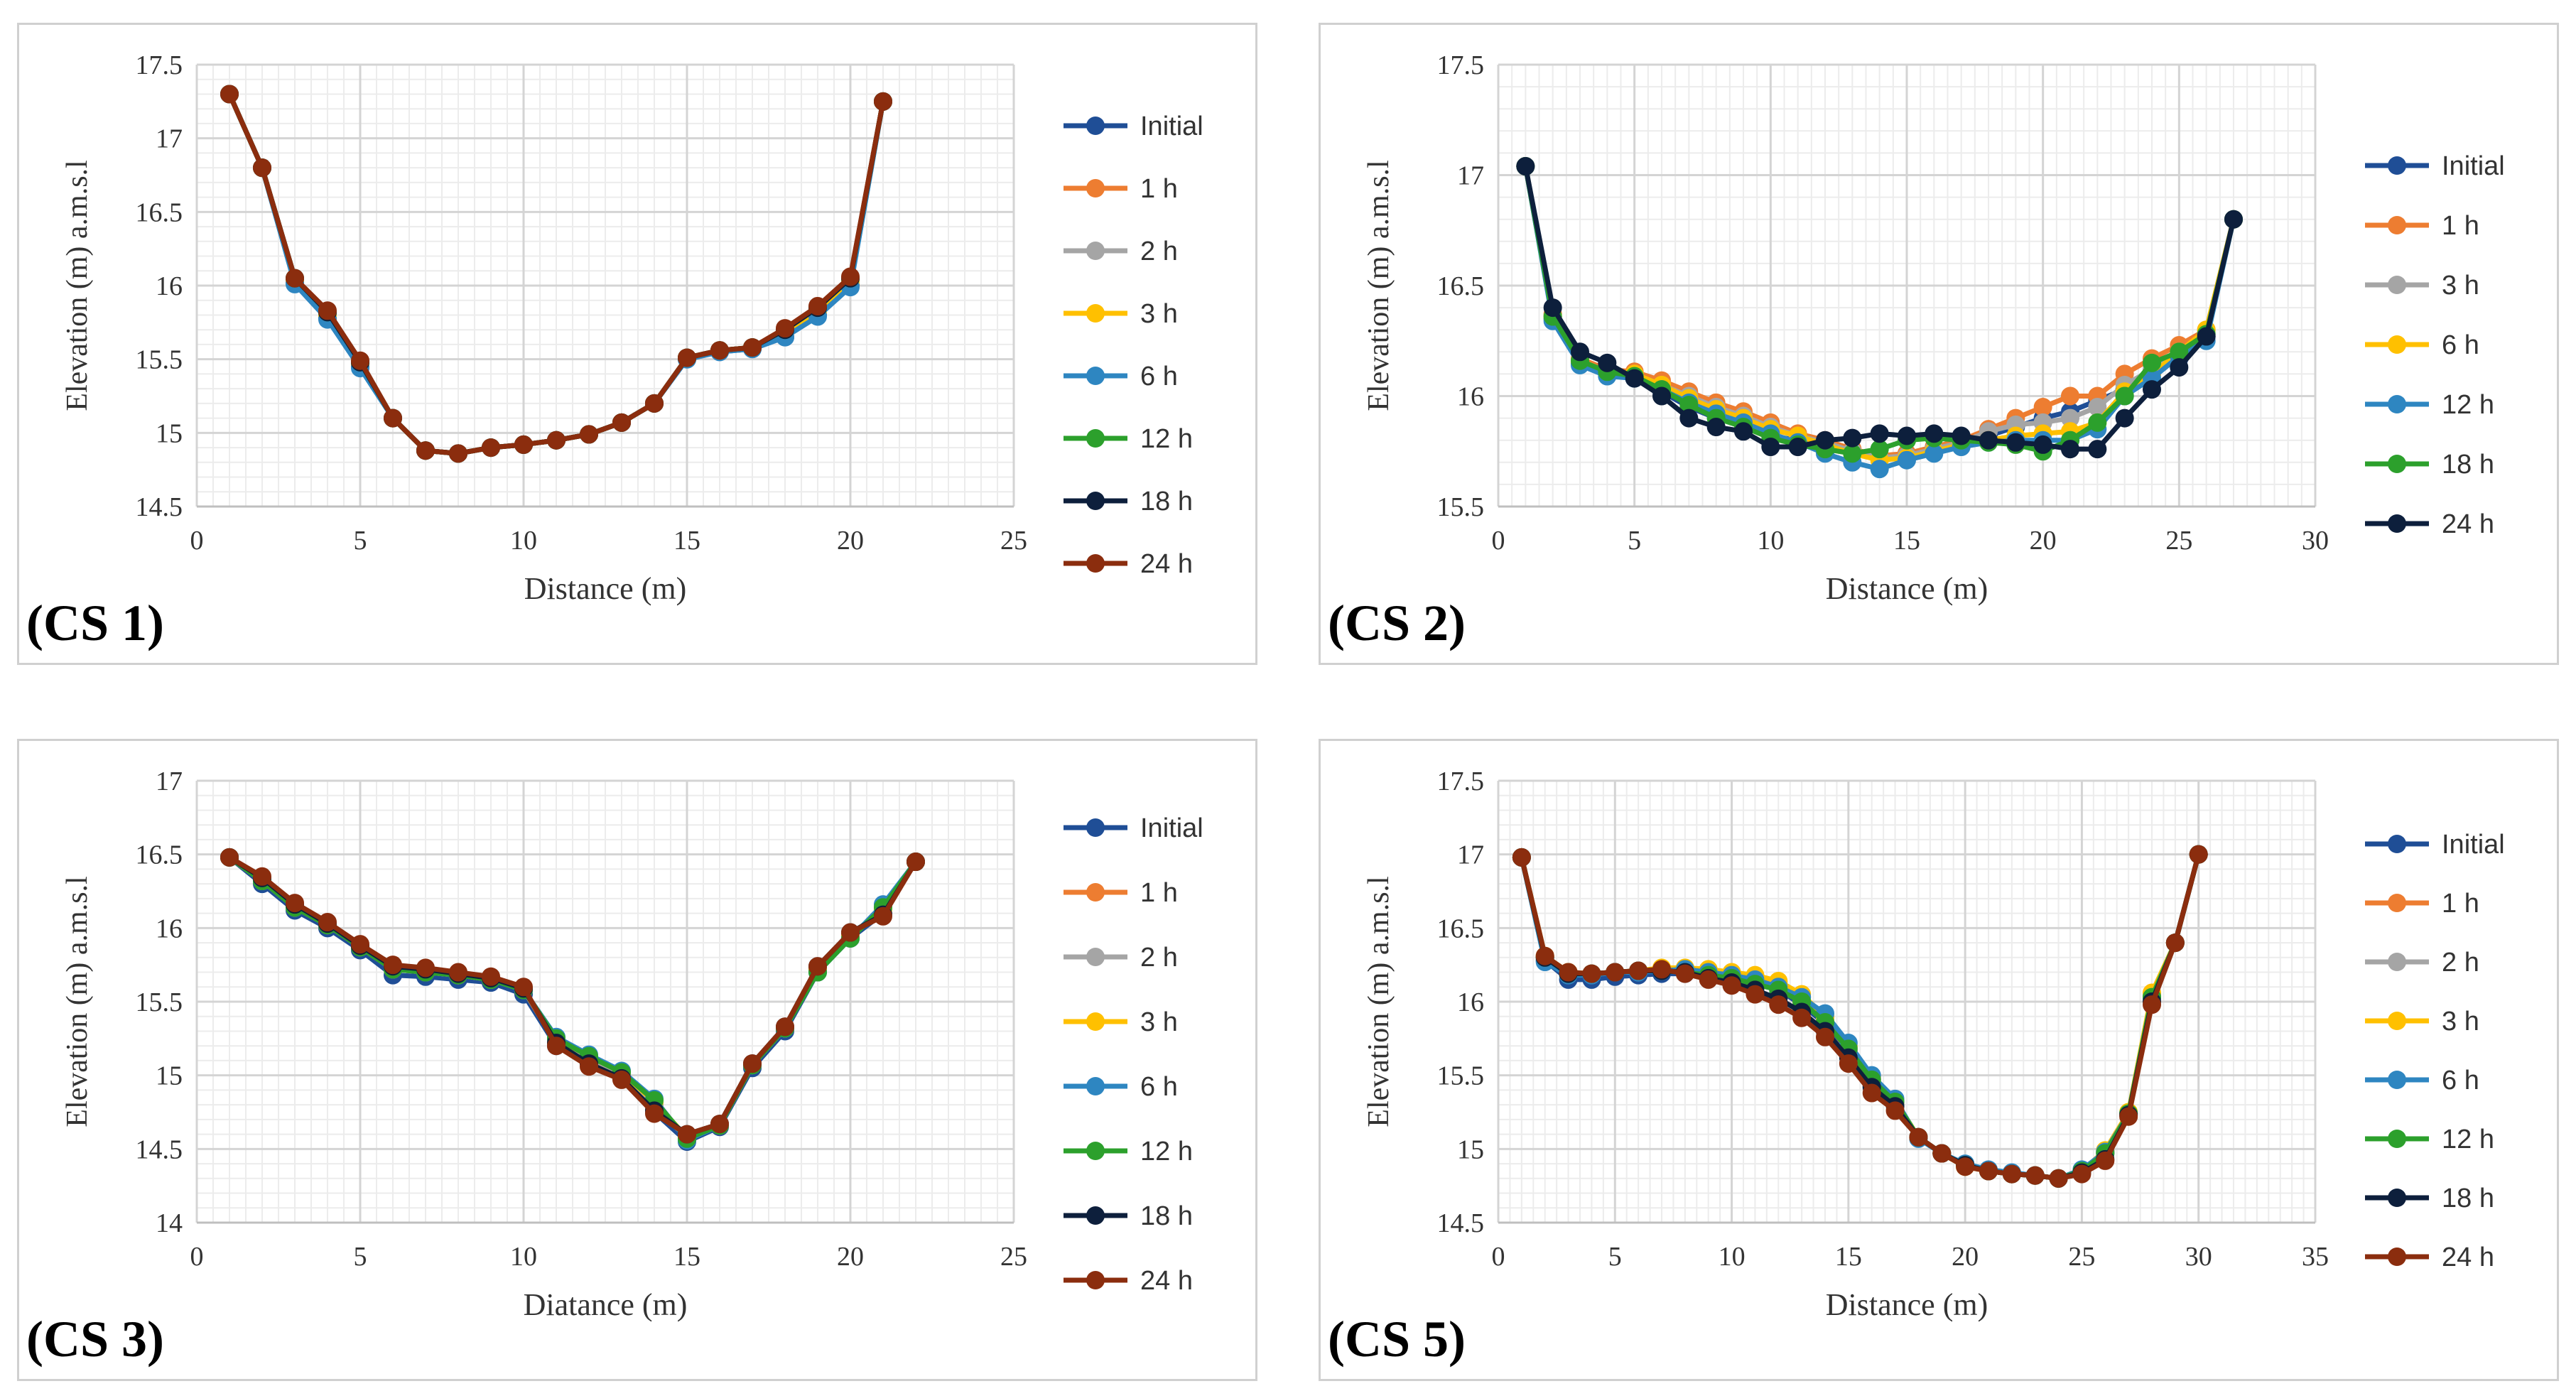  I want to click on legend-label: 2 h, so click(1159, 251).